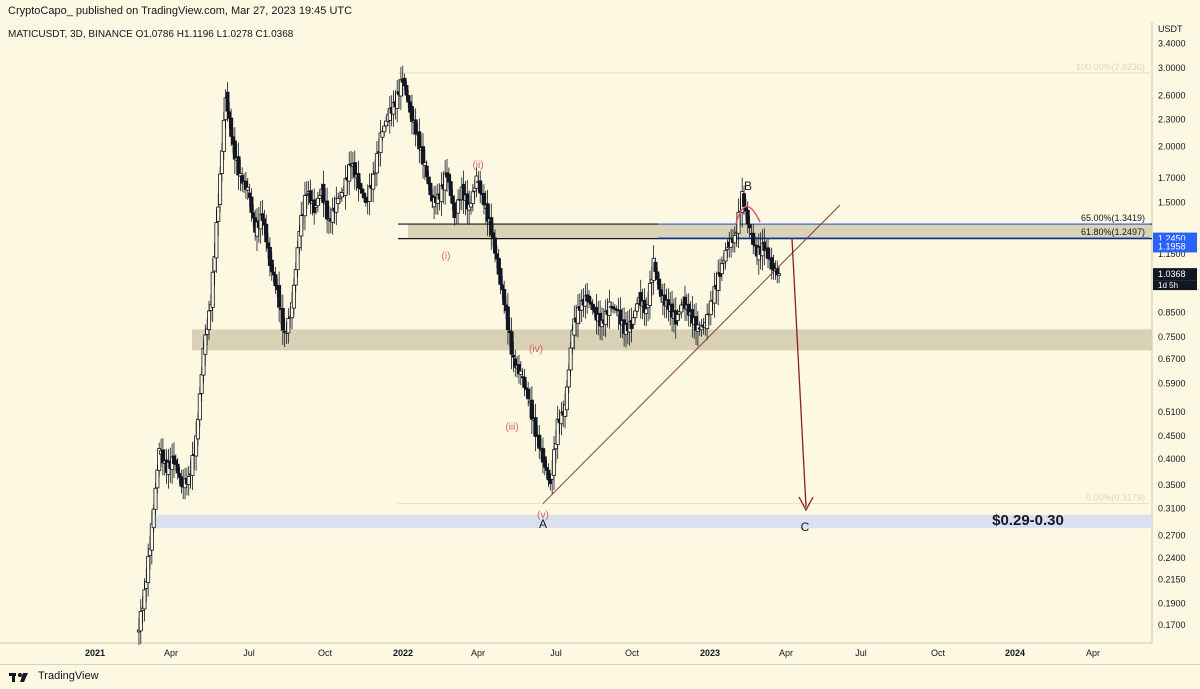 This screenshot has height=689, width=1200. What do you see at coordinates (1172, 535) in the screenshot?
I see `y-tick-label: 0.2700` at bounding box center [1172, 535].